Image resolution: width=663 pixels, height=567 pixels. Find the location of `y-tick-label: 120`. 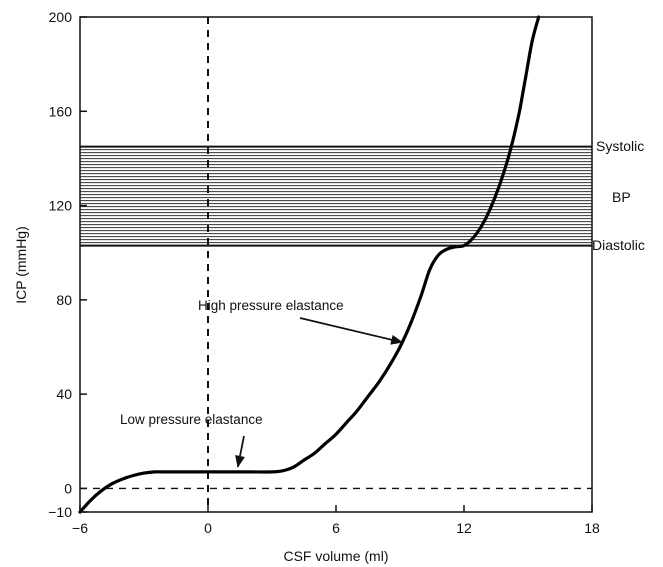

y-tick-label: 120 is located at coordinates (61, 206).